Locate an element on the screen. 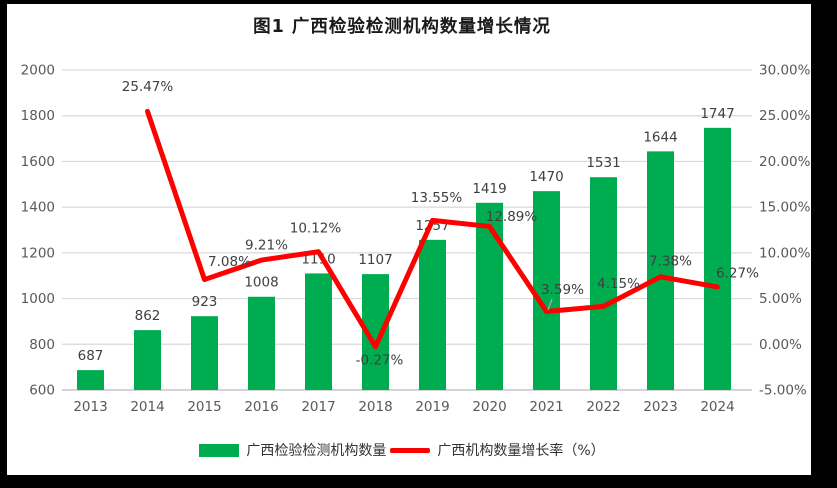  bar-value-label: 1531 is located at coordinates (603, 163).